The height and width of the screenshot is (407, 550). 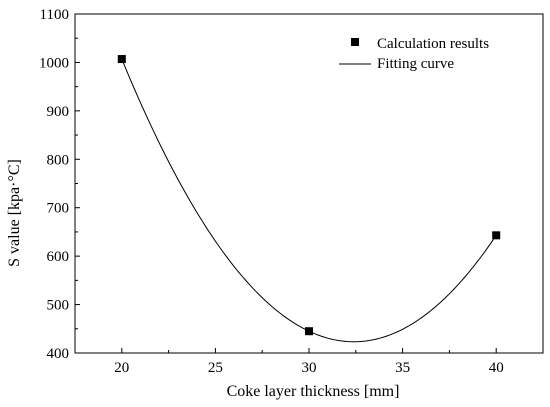 What do you see at coordinates (58, 160) in the screenshot?
I see `y-tick-label: 800` at bounding box center [58, 160].